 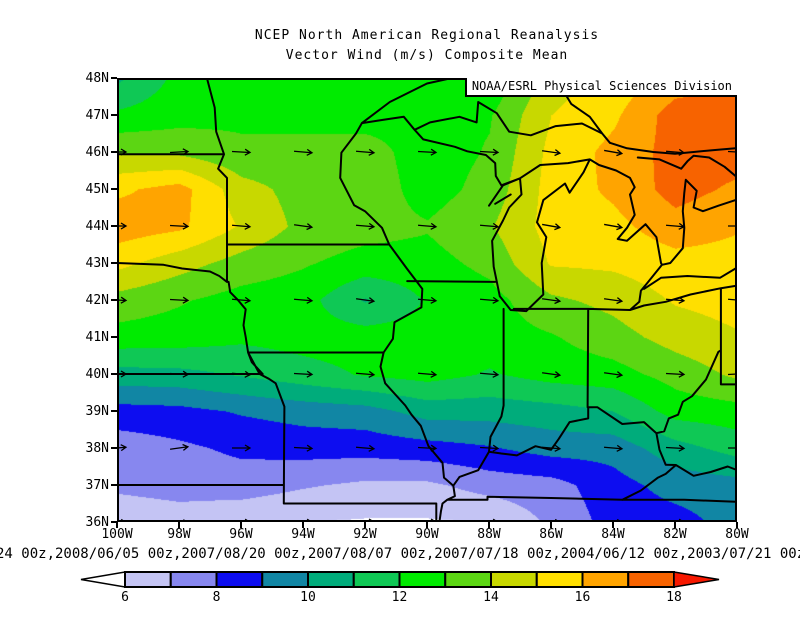 I want to click on x-axis-label: 84W, so click(x=613, y=534).